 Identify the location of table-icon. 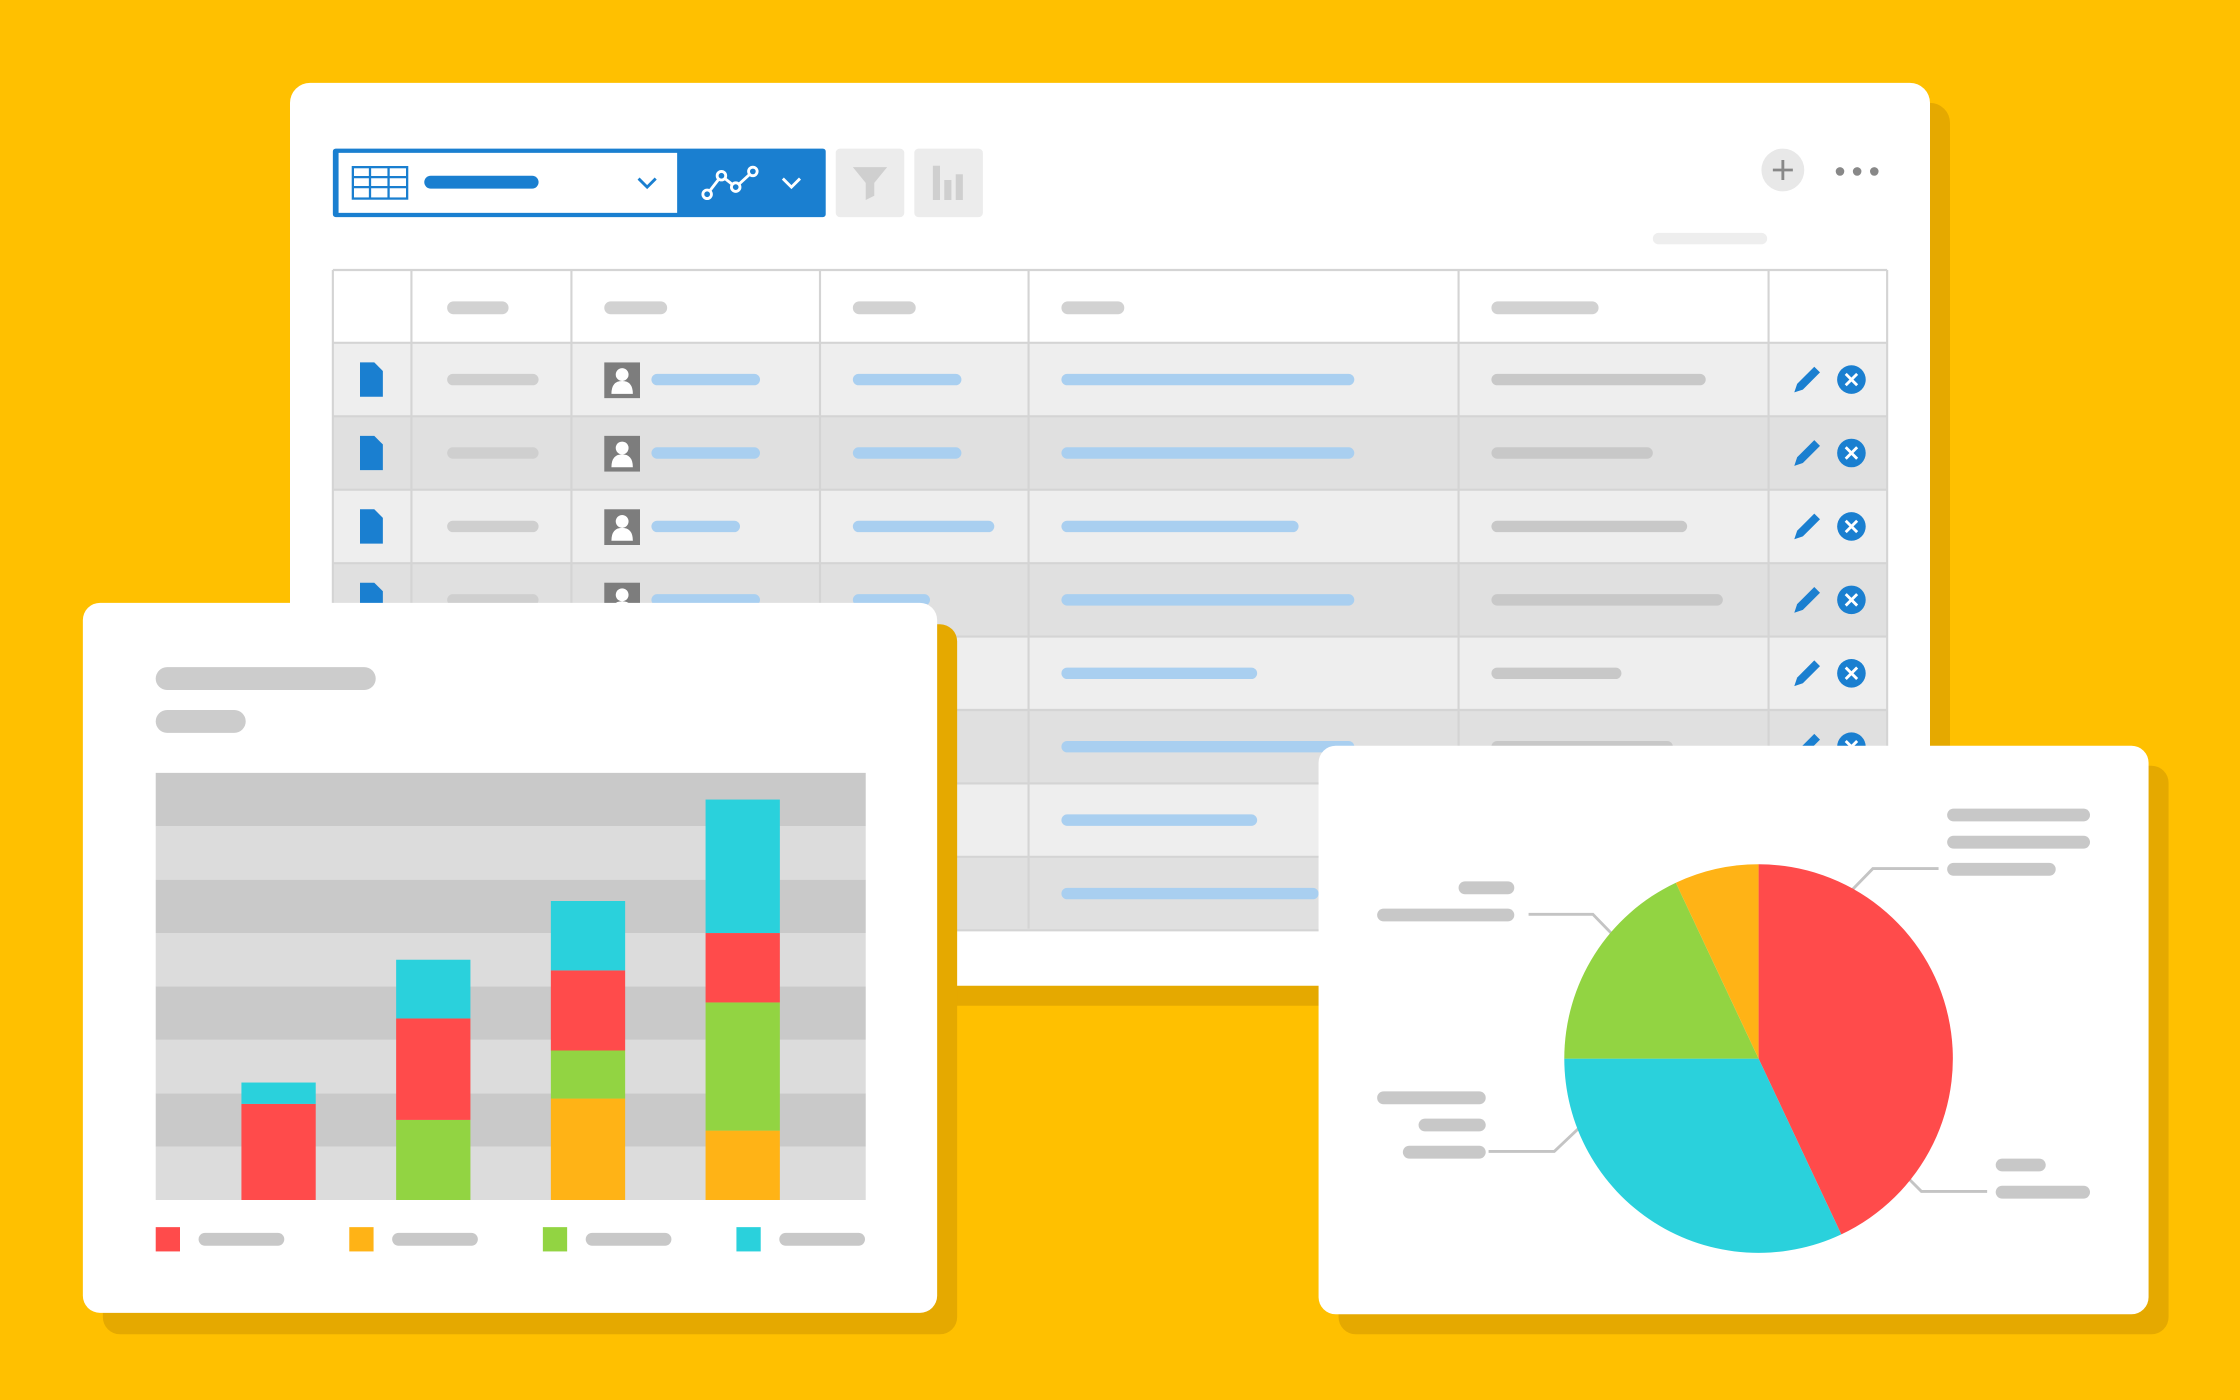
(380, 183).